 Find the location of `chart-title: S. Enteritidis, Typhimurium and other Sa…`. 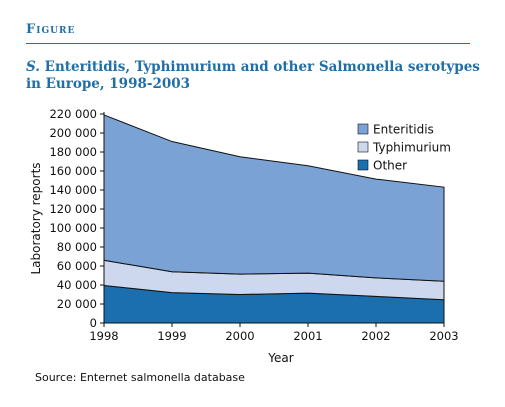

chart-title: S. Enteritidis, Typhimurium and other Sa… is located at coordinates (256, 76).